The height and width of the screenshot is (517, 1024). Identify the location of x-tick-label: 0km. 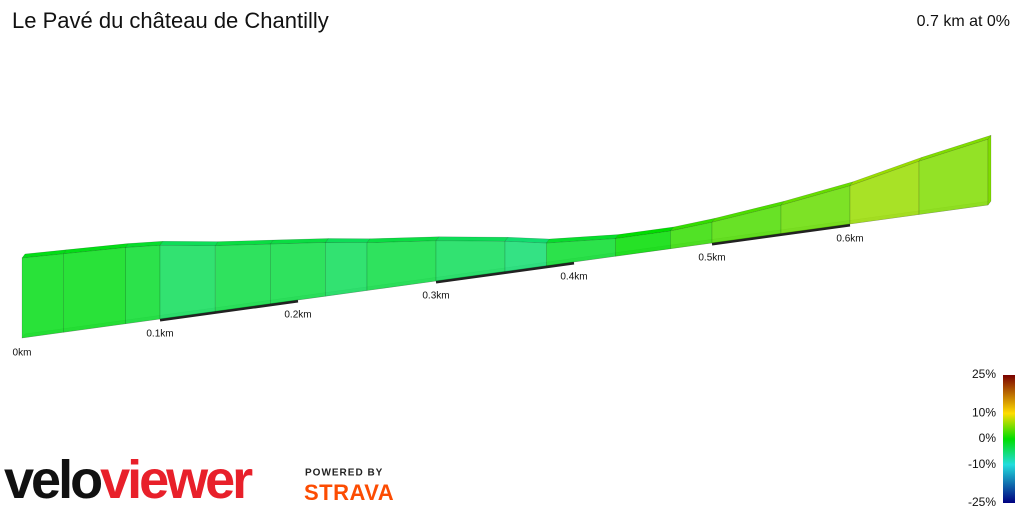
(22, 353).